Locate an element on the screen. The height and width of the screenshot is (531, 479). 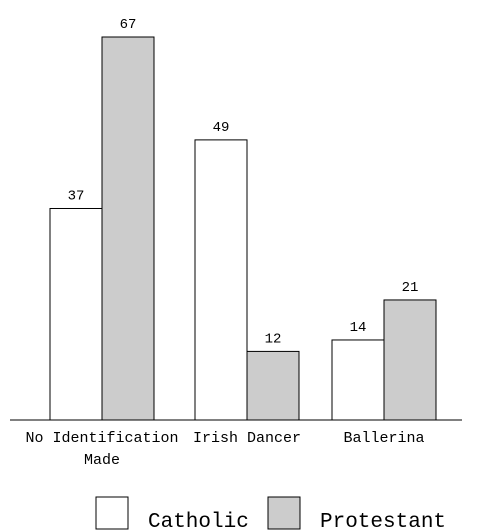
category-label-no-identification-made: No Identification Made is located at coordinates (101, 449).